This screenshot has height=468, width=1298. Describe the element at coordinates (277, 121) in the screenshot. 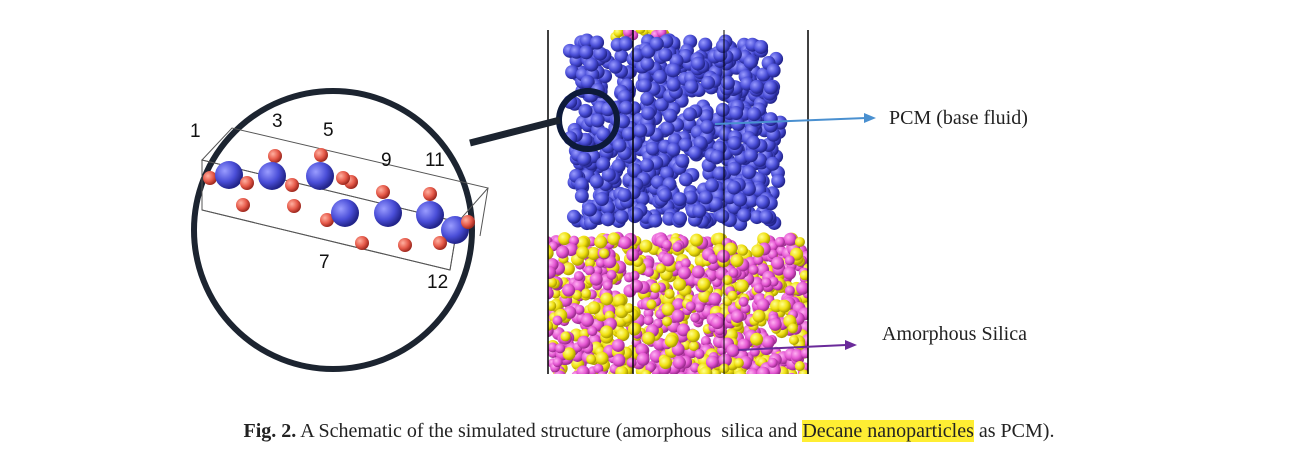

I see `atom-label: 3` at that location.